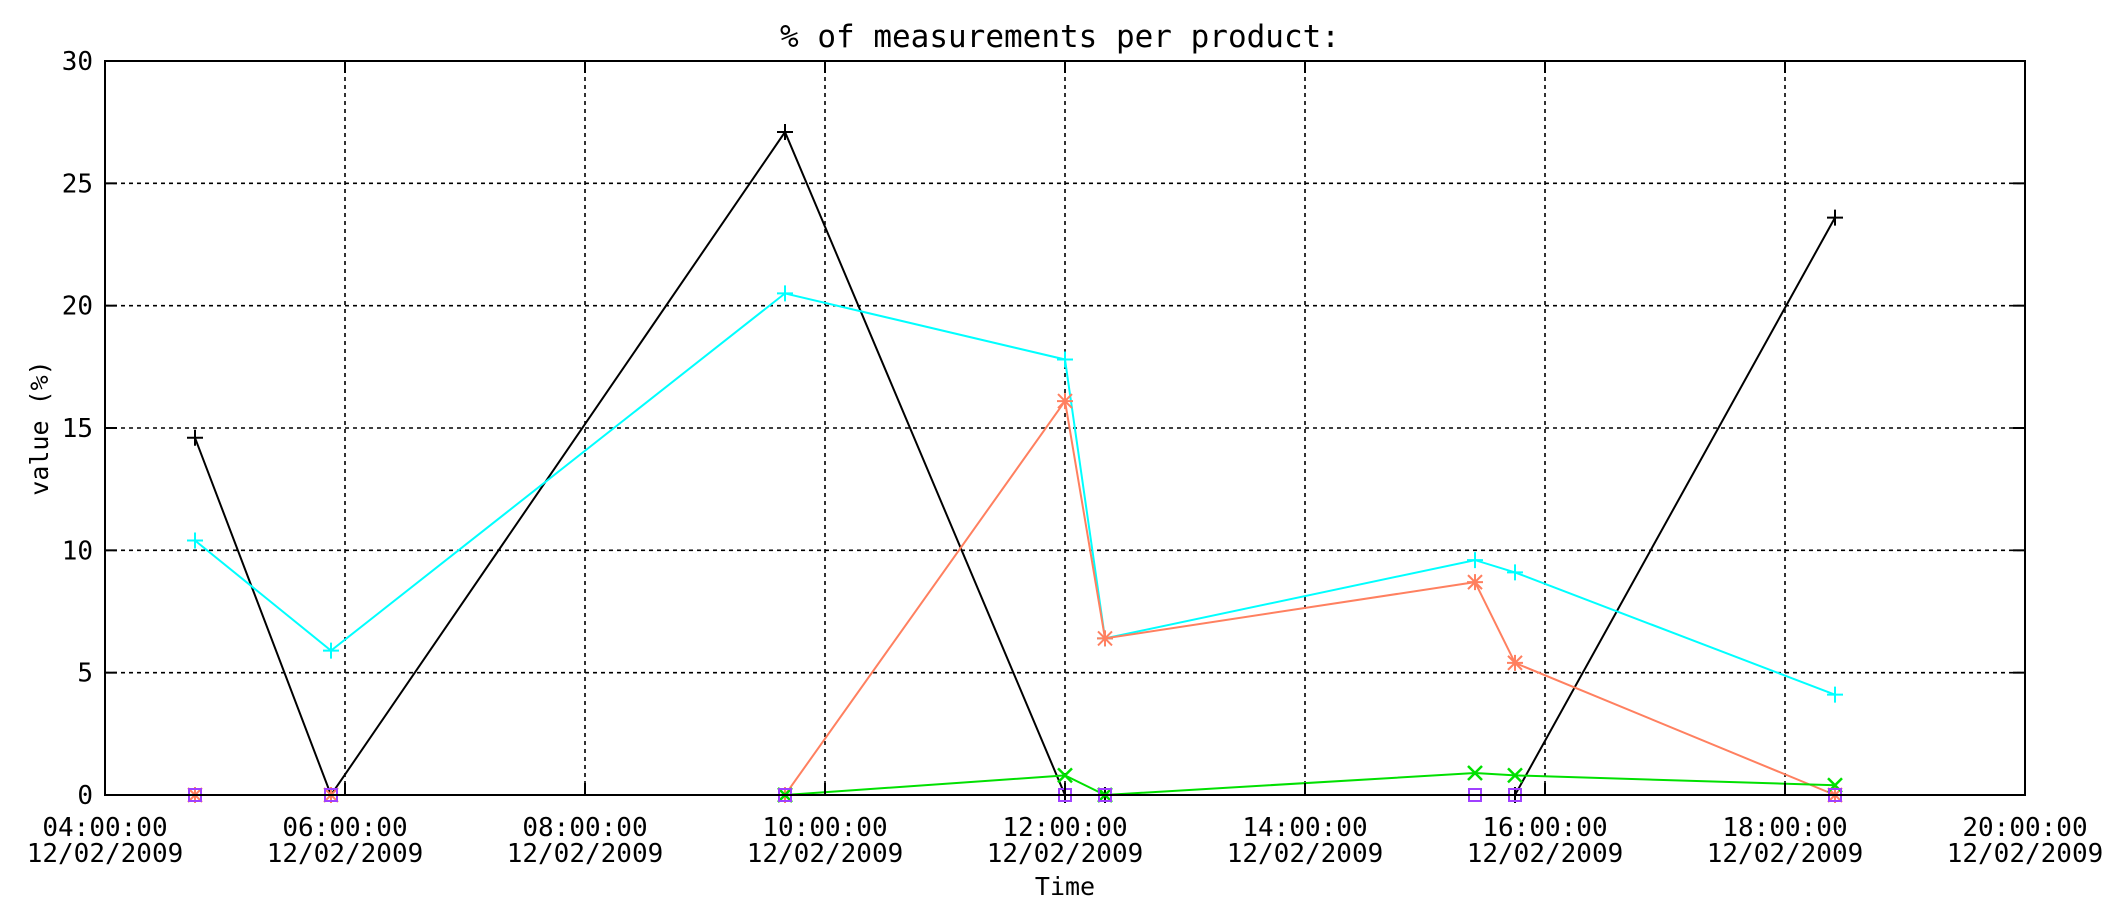 This screenshot has width=2116, height=902. Describe the element at coordinates (77, 551) in the screenshot. I see `y-tick-label: 10` at that location.